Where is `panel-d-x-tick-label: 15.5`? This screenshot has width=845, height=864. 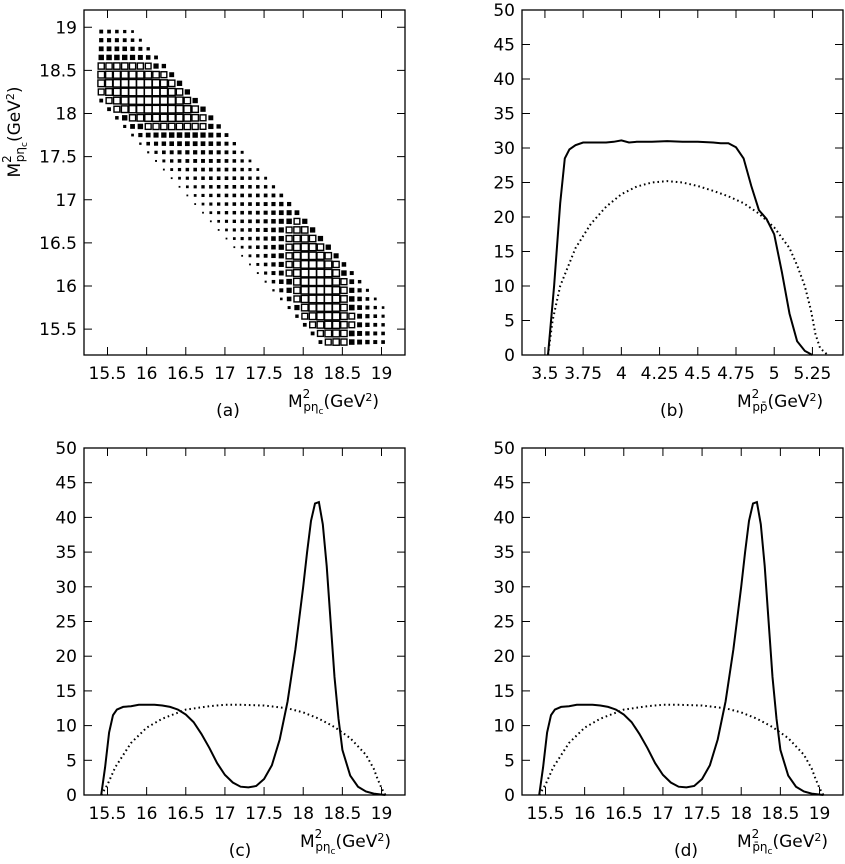 panel-d-x-tick-label: 15.5 is located at coordinates (546, 814).